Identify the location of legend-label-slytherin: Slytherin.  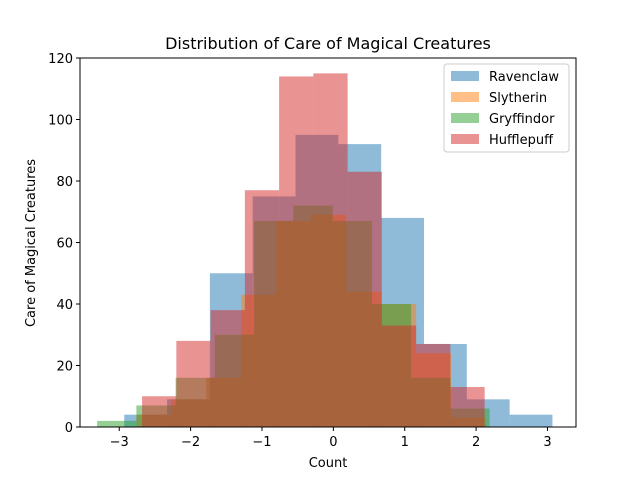
(518, 98).